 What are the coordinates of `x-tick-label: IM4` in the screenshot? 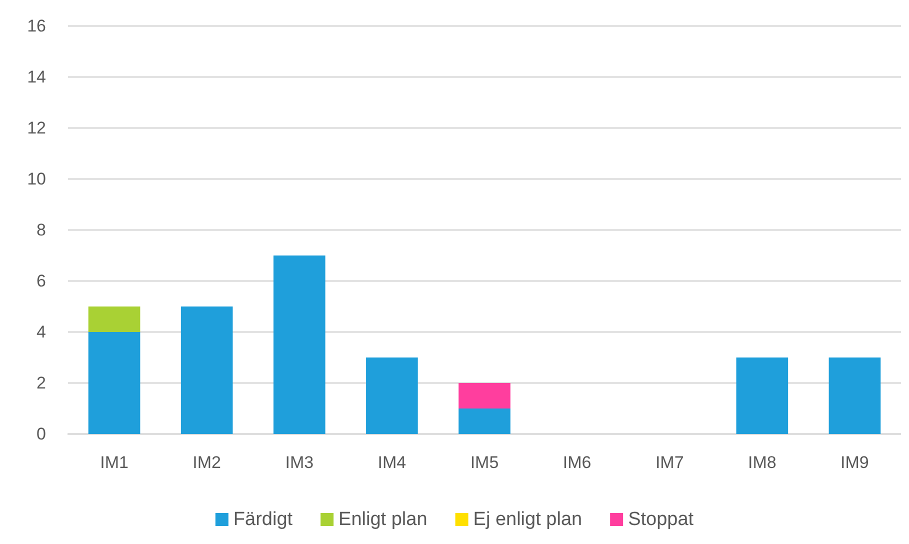 It's located at (392, 462).